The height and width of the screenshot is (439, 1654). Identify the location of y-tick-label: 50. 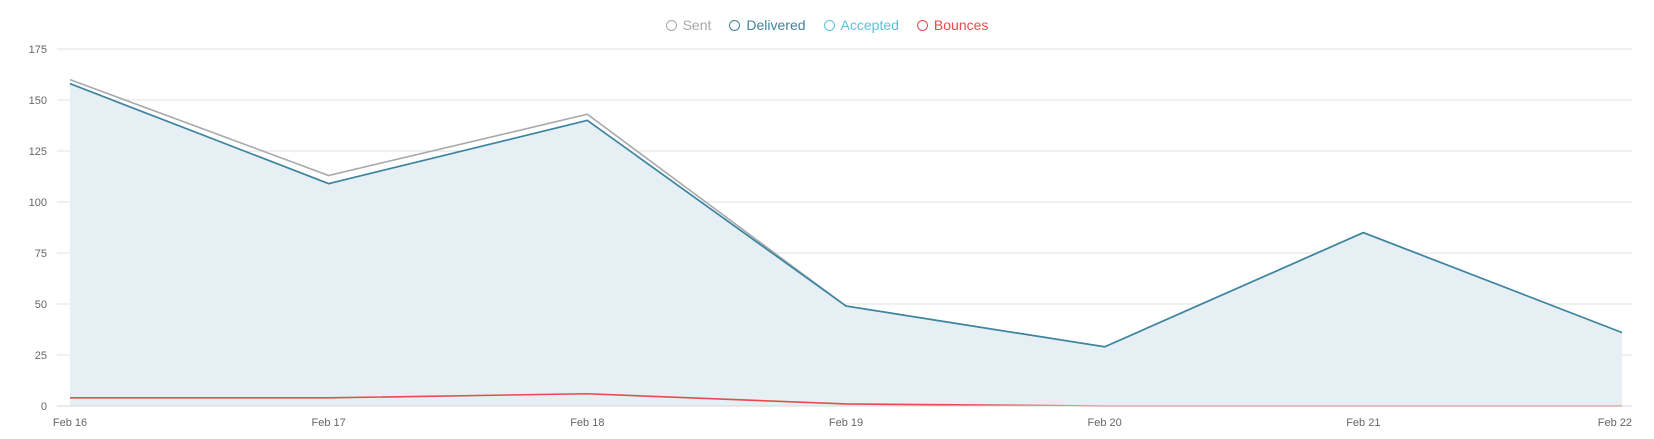
(41, 305).